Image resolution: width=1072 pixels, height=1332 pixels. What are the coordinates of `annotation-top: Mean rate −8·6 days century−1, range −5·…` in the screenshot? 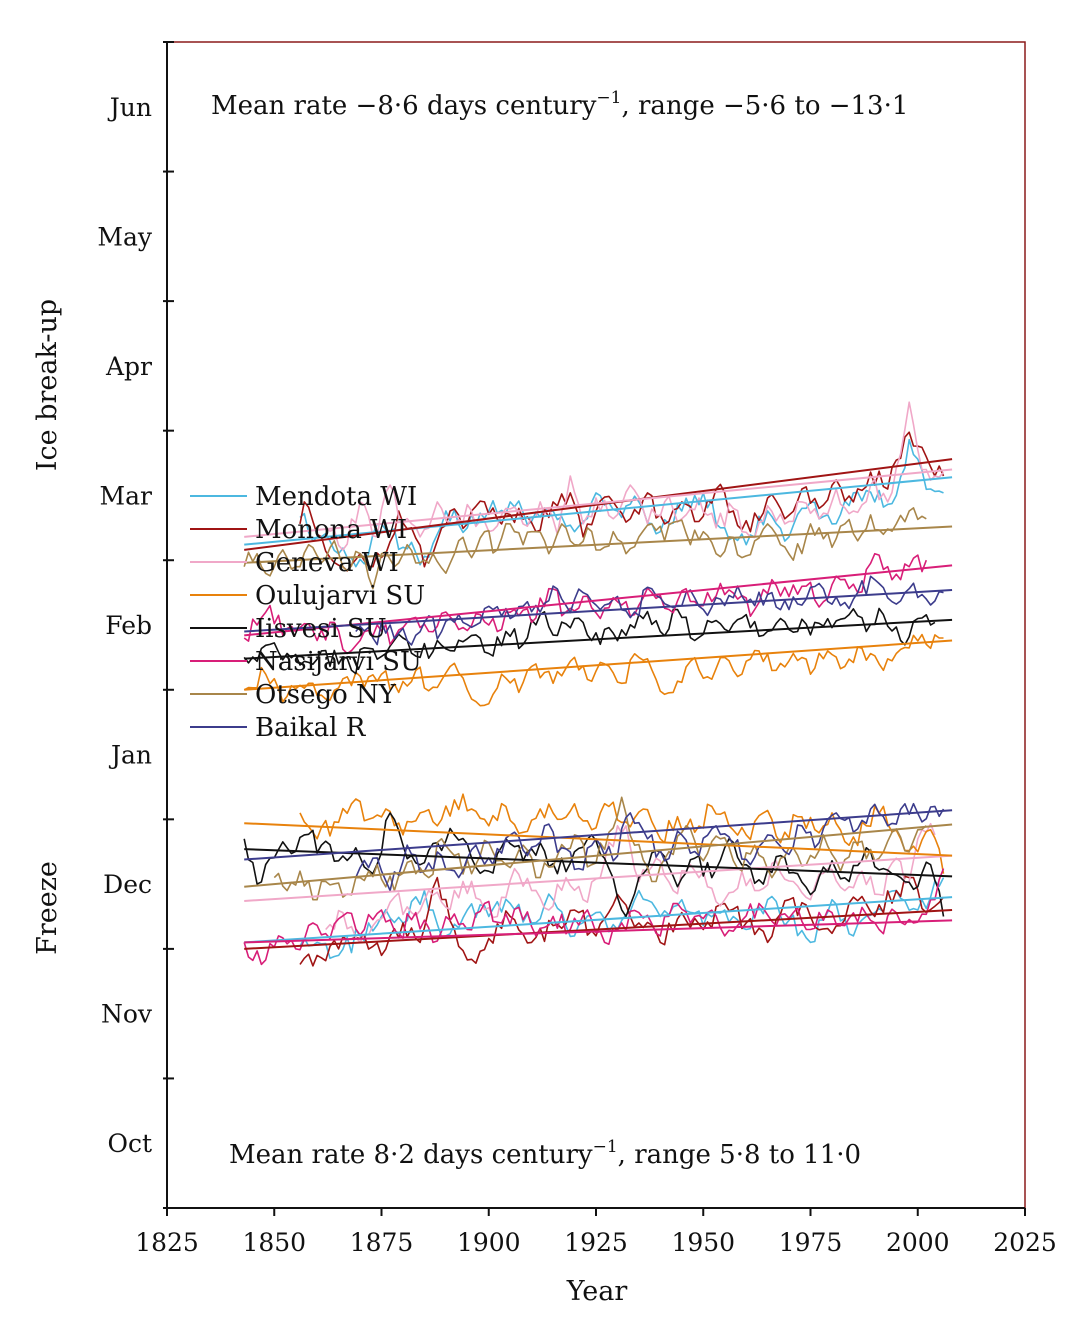 It's located at (559, 104).